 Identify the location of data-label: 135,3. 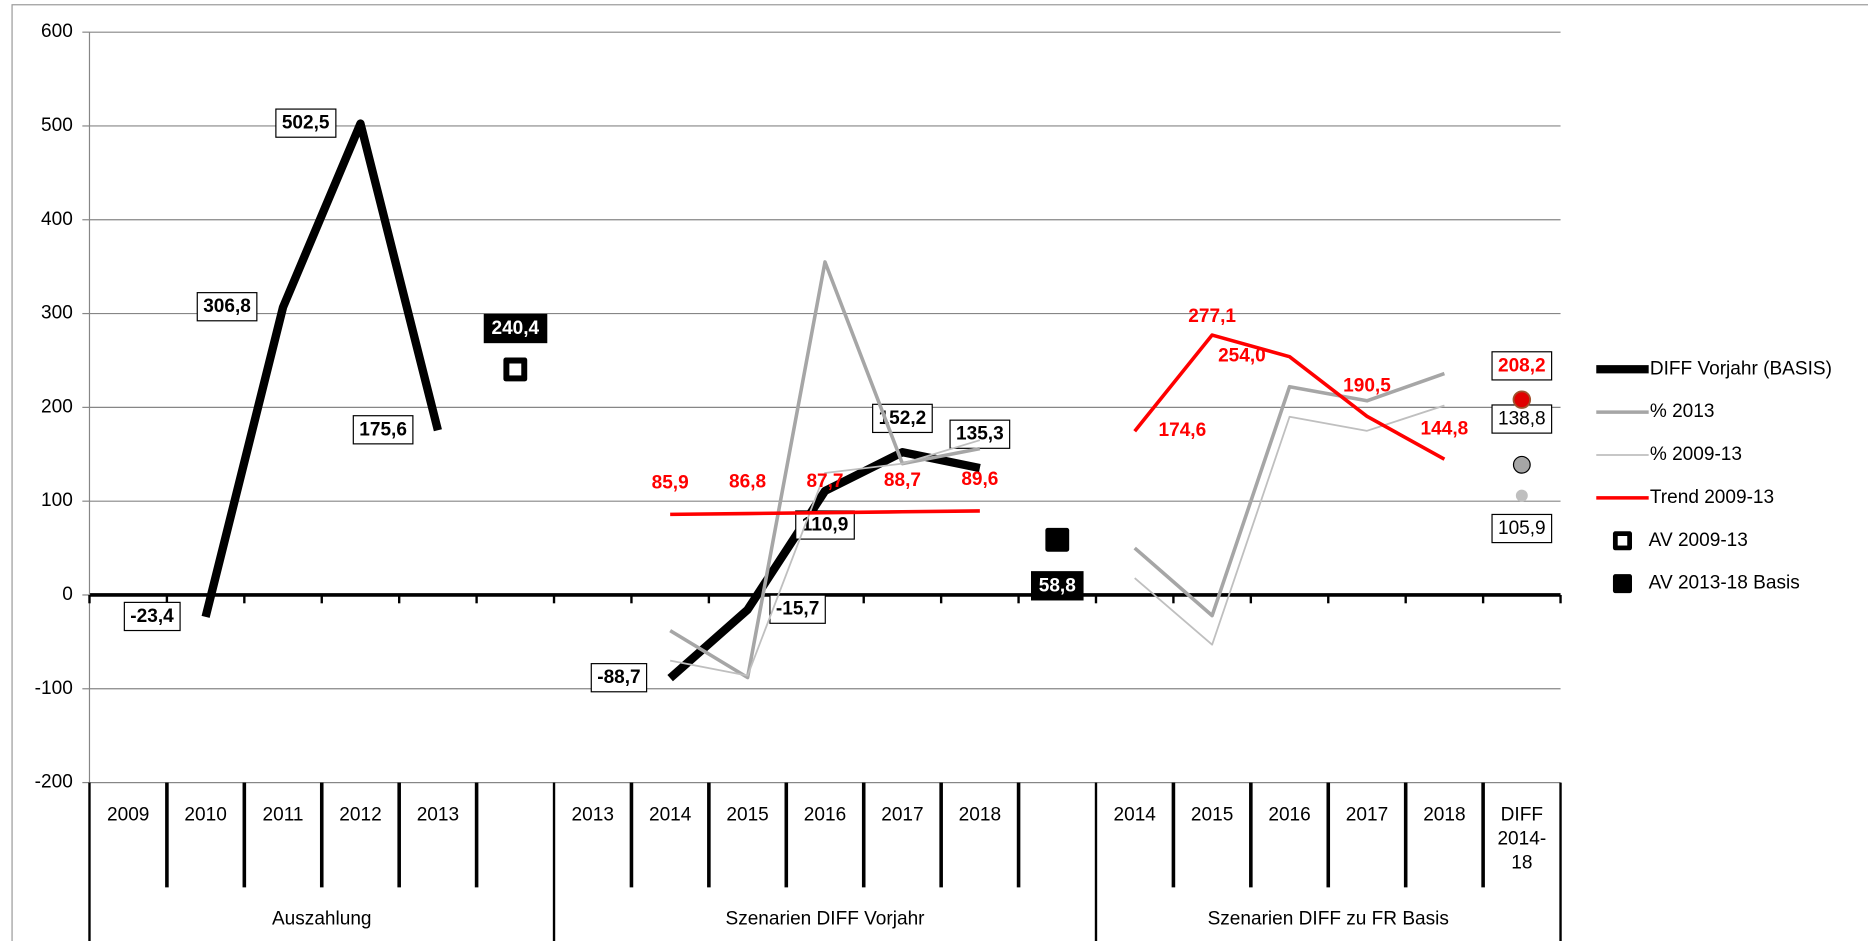
(980, 434).